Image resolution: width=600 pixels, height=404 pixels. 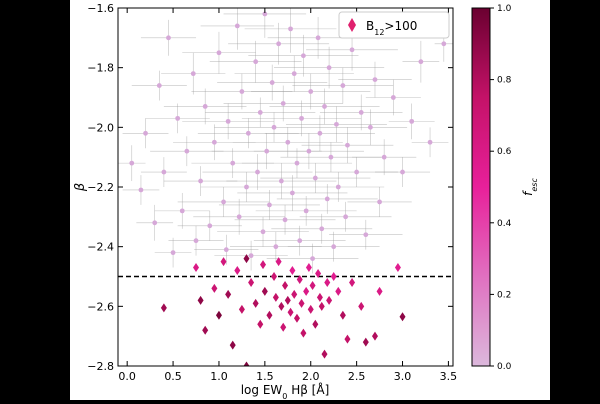 I want to click on x-tick-label: 2.0, so click(x=311, y=376).